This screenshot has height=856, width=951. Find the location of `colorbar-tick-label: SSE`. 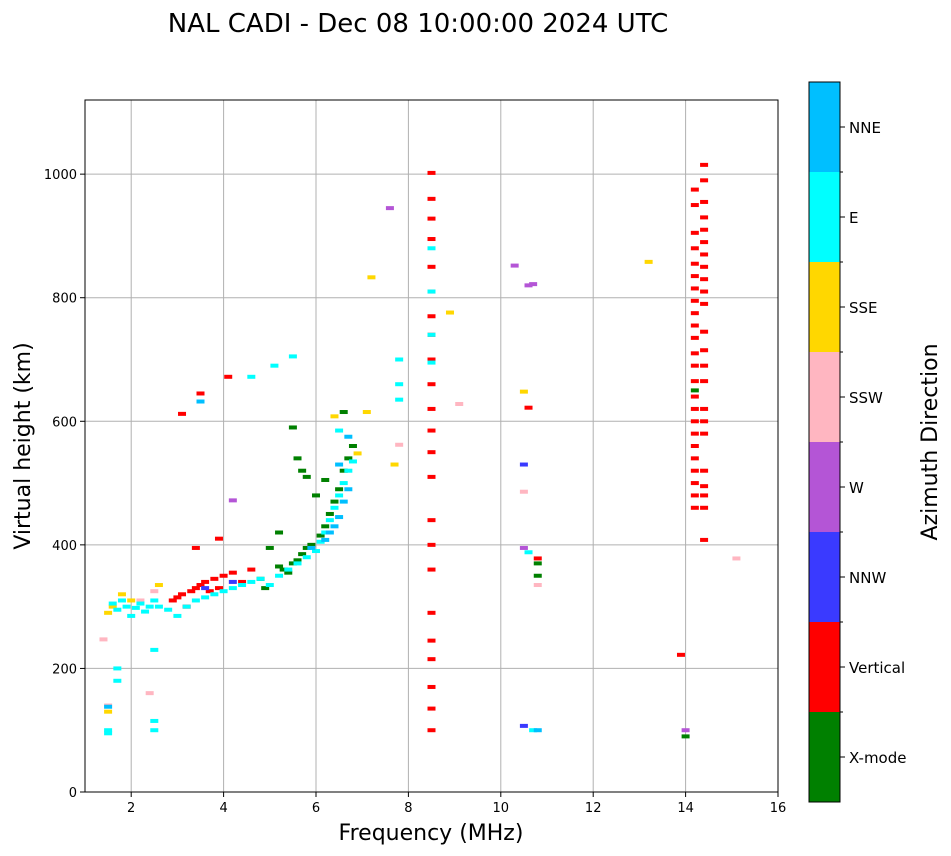

colorbar-tick-label: SSE is located at coordinates (863, 308).